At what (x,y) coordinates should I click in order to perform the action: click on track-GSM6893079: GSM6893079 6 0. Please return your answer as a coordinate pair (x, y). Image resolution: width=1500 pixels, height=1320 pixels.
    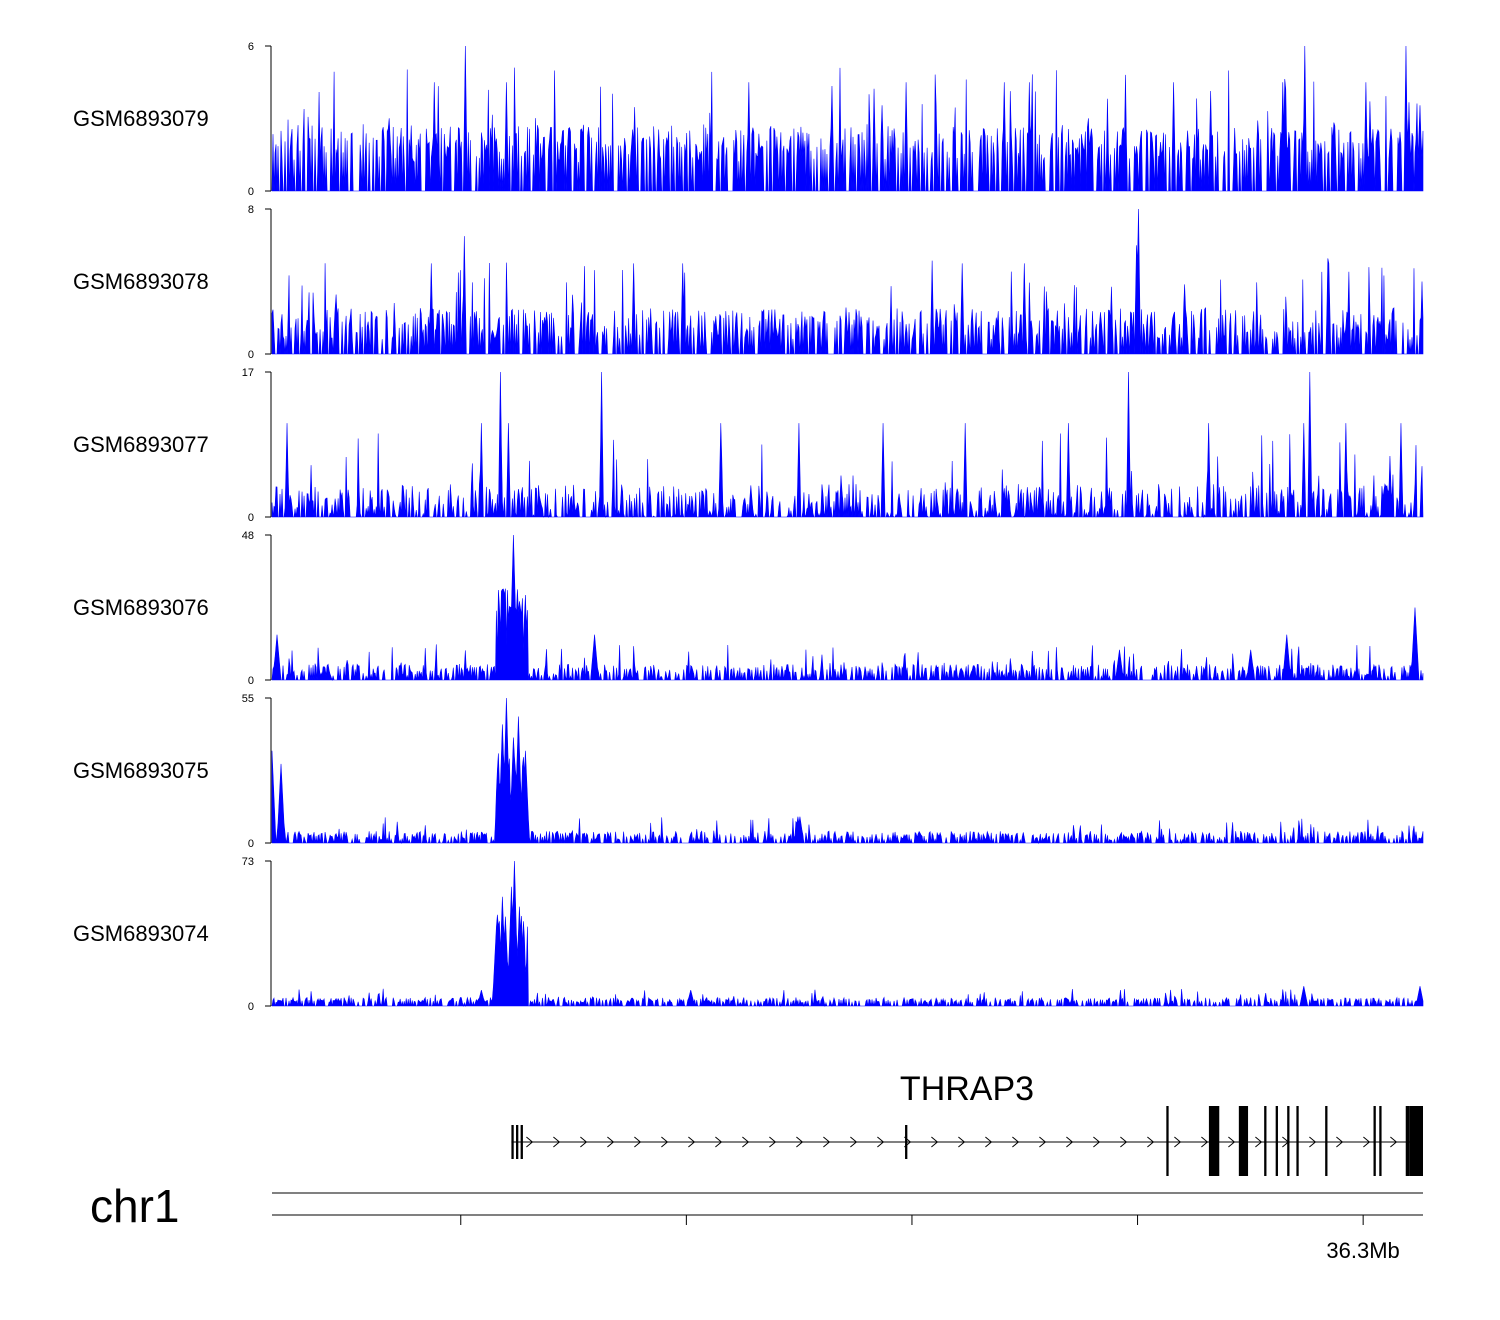
    Looking at the image, I should click on (748, 119).